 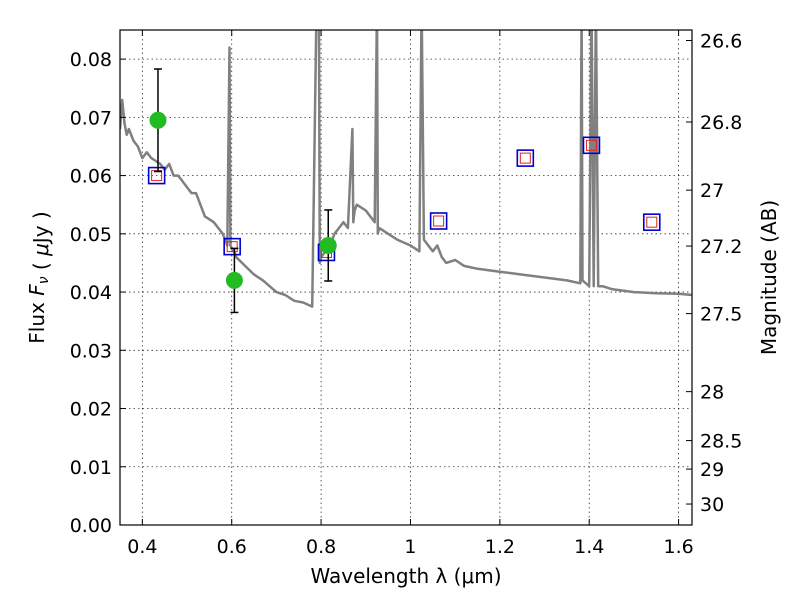 What do you see at coordinates (500, 547) in the screenshot?
I see `x-tick-label: 1.2` at bounding box center [500, 547].